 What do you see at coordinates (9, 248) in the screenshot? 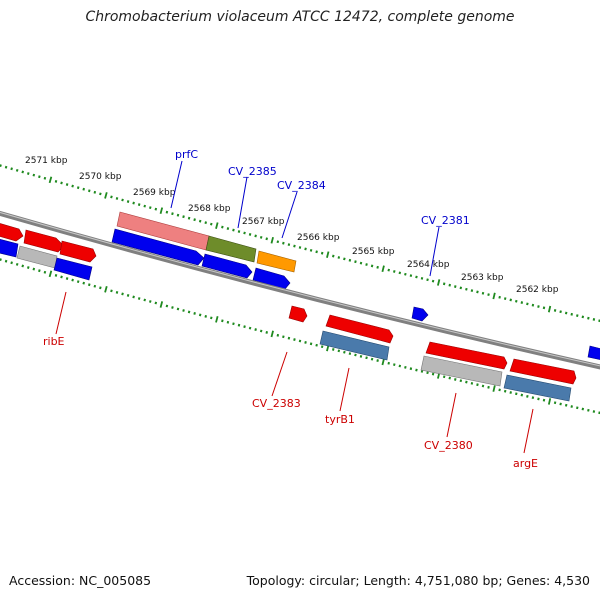
I see `gene-blue-left-reverse` at bounding box center [9, 248].